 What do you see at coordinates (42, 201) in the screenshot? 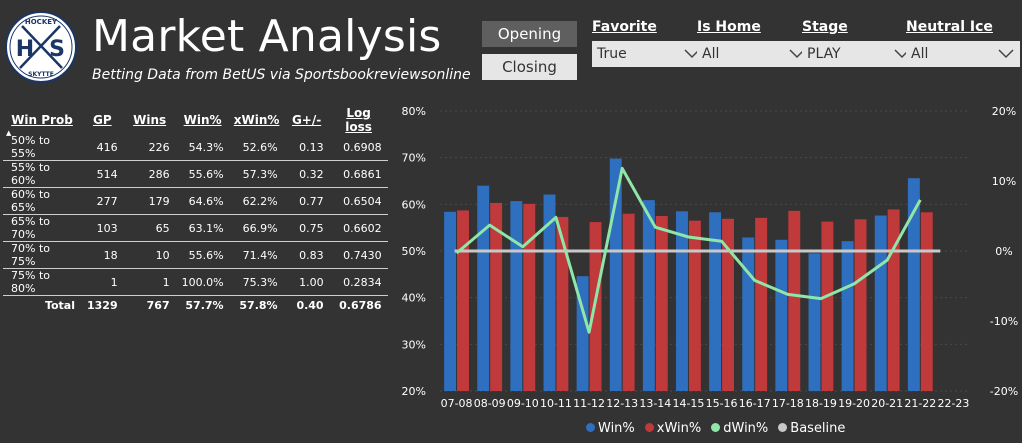
I see `table-cell: 60% to 65%` at bounding box center [42, 201].